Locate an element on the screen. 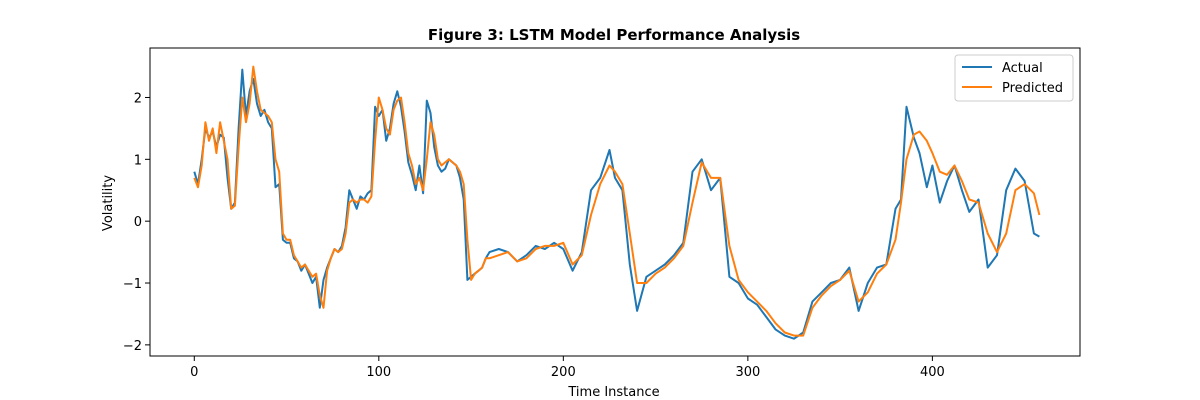 This screenshot has height=400, width=1200. y-axis: −2 −1 0 1 2 is located at coordinates (136, 222).